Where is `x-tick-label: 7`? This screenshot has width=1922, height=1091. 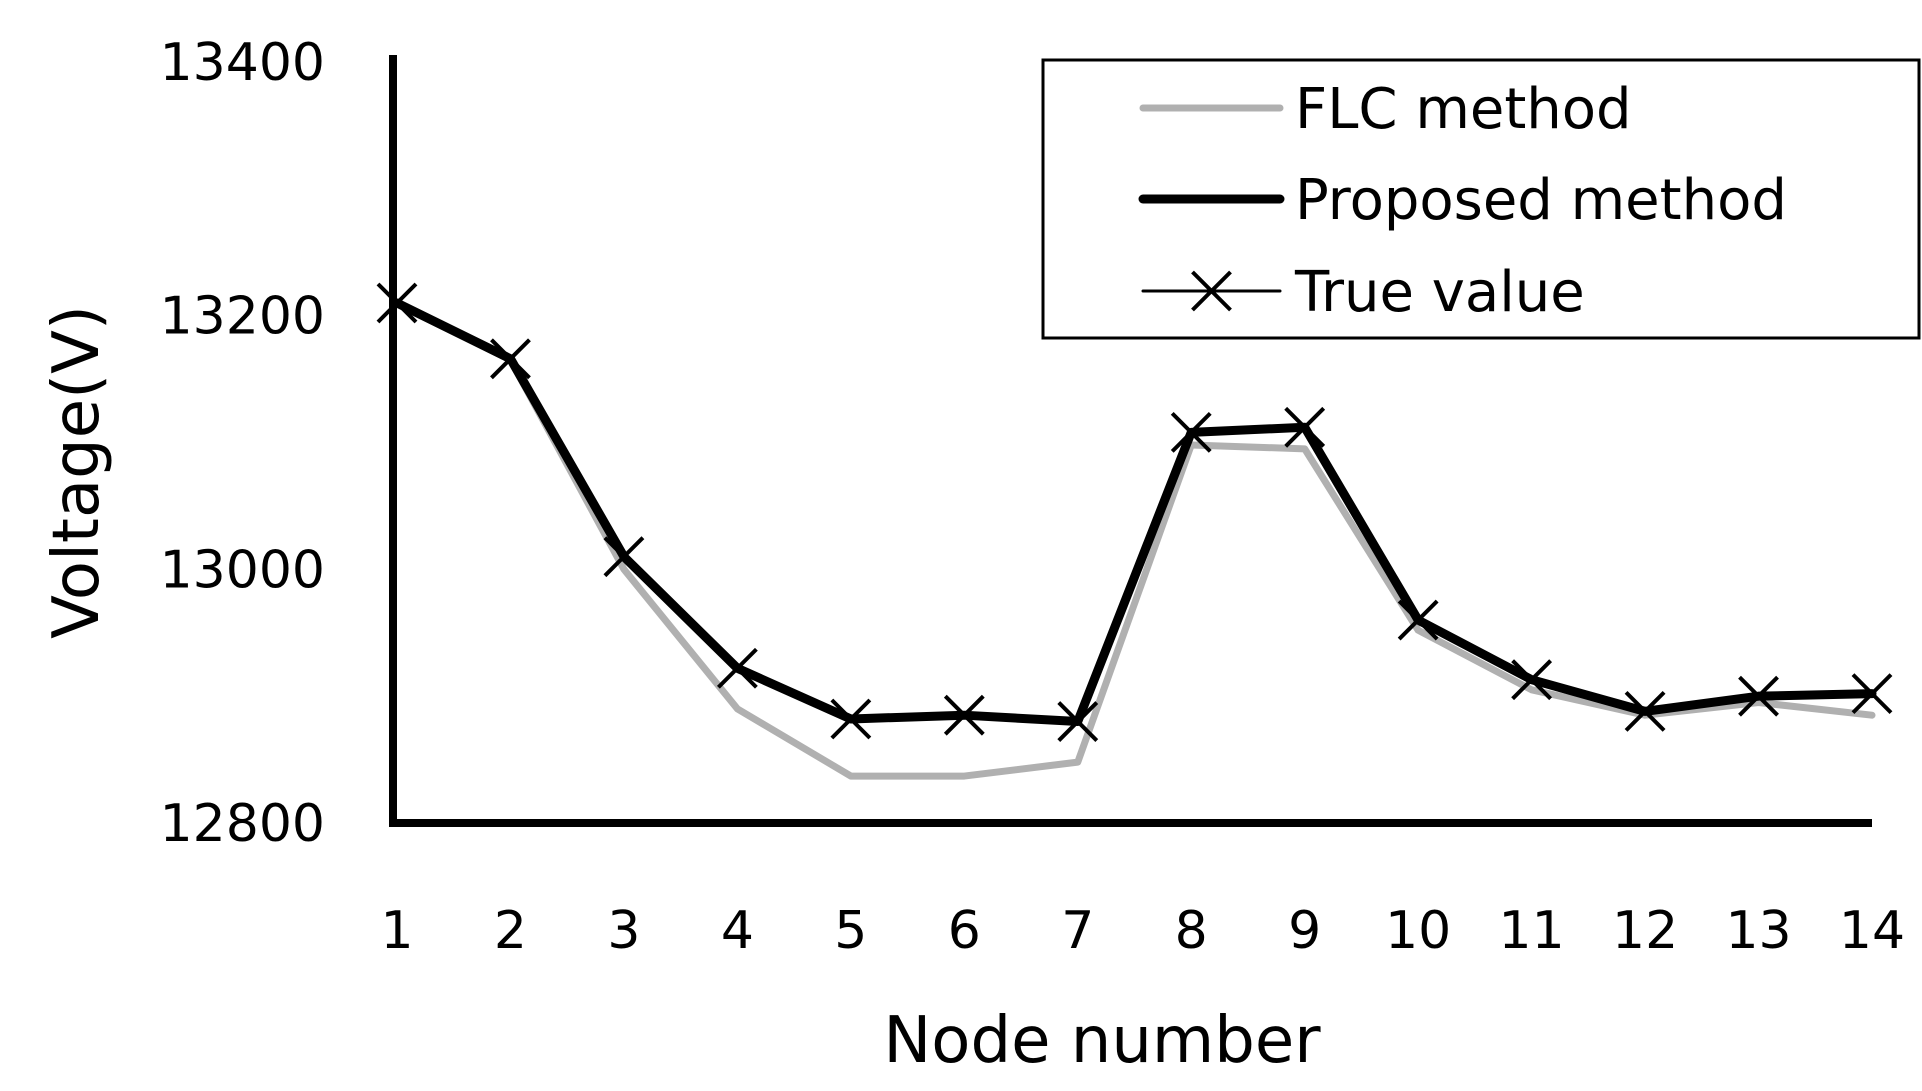 x-tick-label: 7 is located at coordinates (1077, 931).